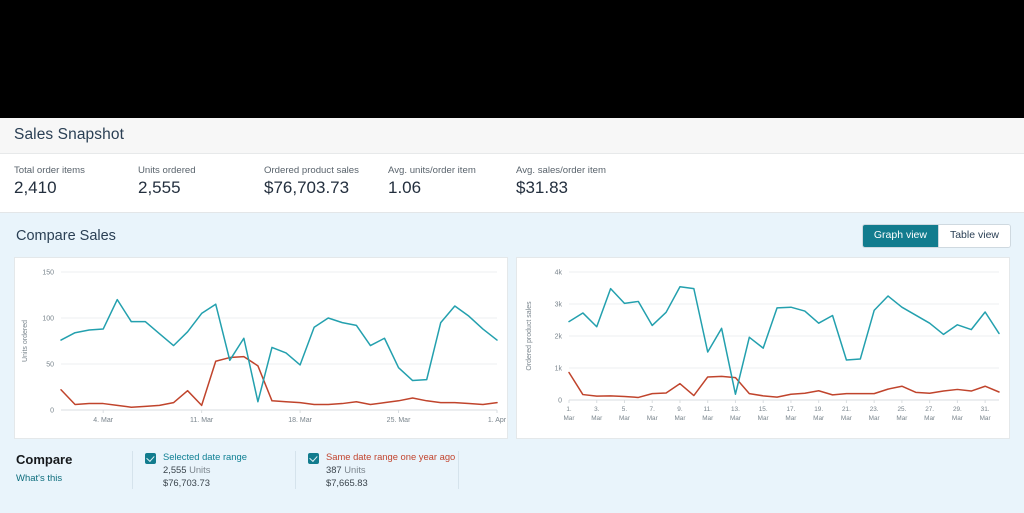 Image resolution: width=1024 pixels, height=513 pixels. Describe the element at coordinates (542, 187) in the screenshot. I see `metric-value: $31.83` at that location.